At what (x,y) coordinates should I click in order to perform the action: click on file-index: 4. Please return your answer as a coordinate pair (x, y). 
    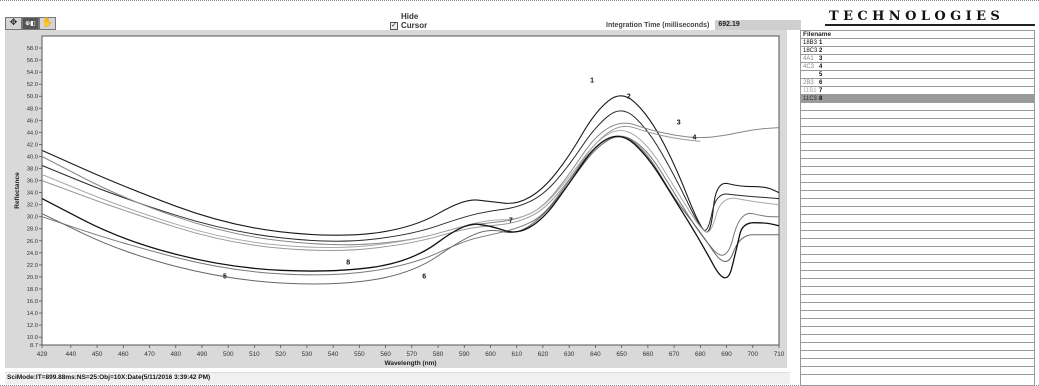
    Looking at the image, I should click on (821, 67).